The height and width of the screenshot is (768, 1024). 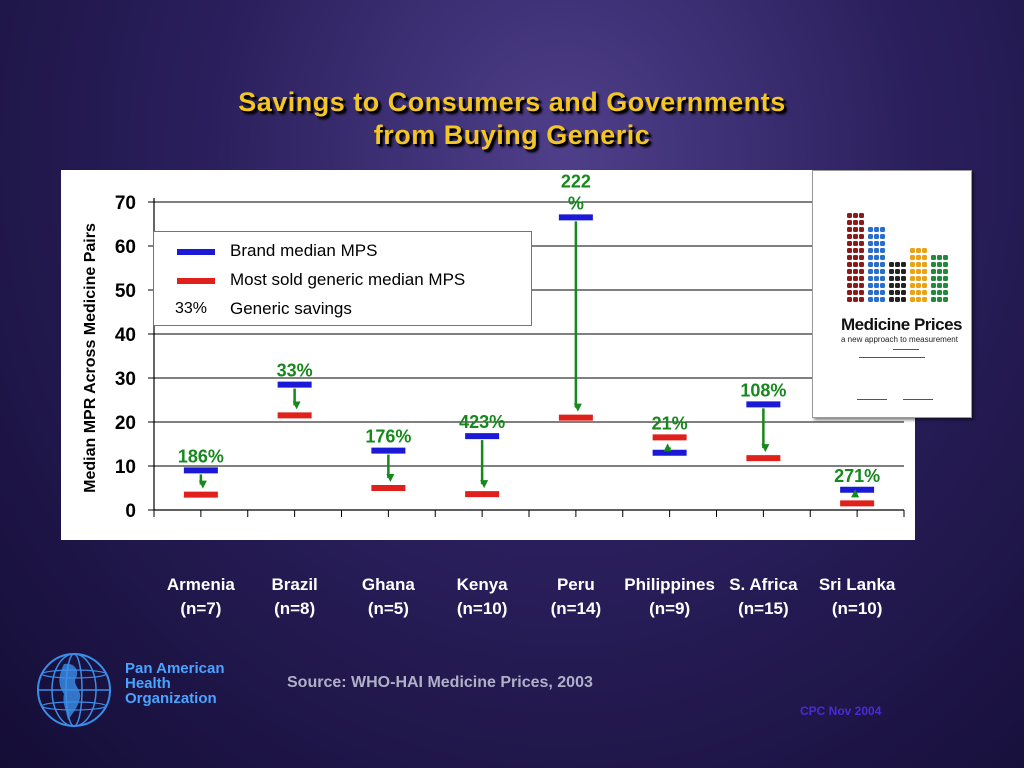 What do you see at coordinates (200, 584) in the screenshot?
I see `category-name: Armenia` at bounding box center [200, 584].